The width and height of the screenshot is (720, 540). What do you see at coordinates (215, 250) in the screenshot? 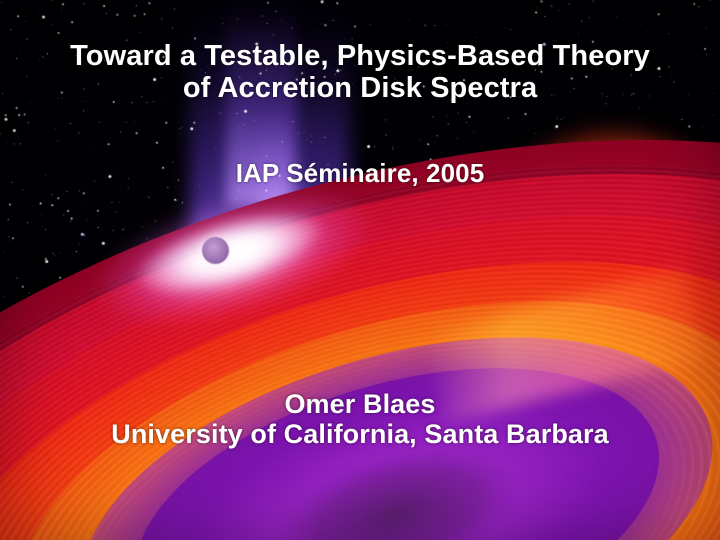
I see `black-hole` at bounding box center [215, 250].